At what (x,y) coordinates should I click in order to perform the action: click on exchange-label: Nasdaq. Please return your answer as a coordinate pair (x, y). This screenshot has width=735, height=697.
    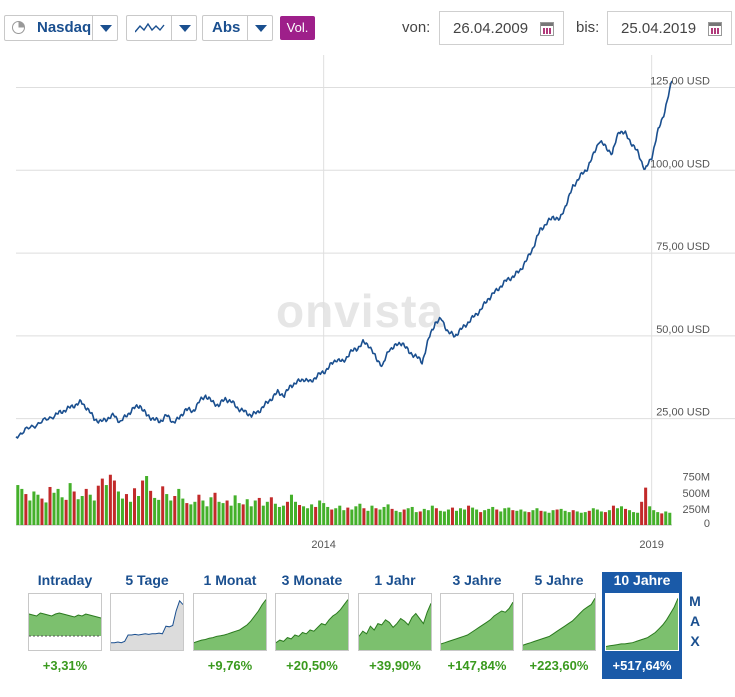
    Looking at the image, I should click on (64, 27).